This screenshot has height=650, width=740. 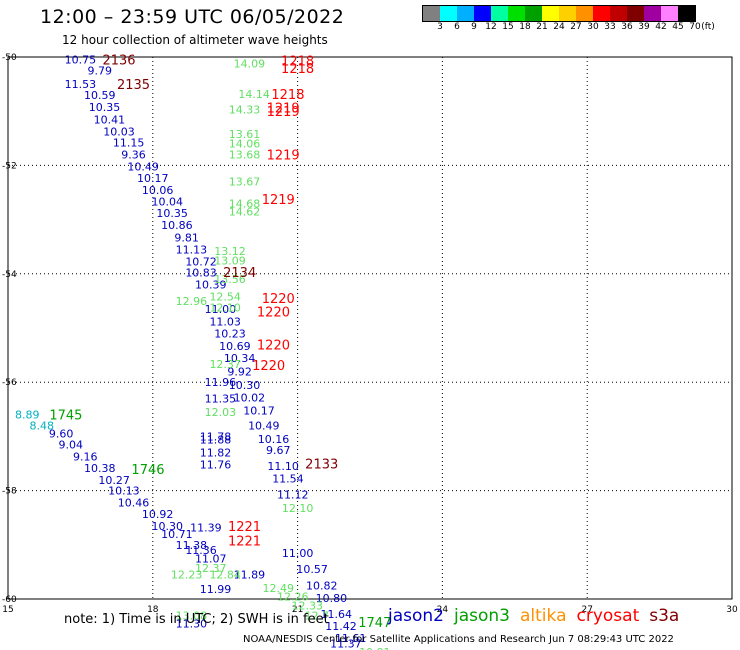 I want to click on wave-height-point: 12.96, so click(x=192, y=301).